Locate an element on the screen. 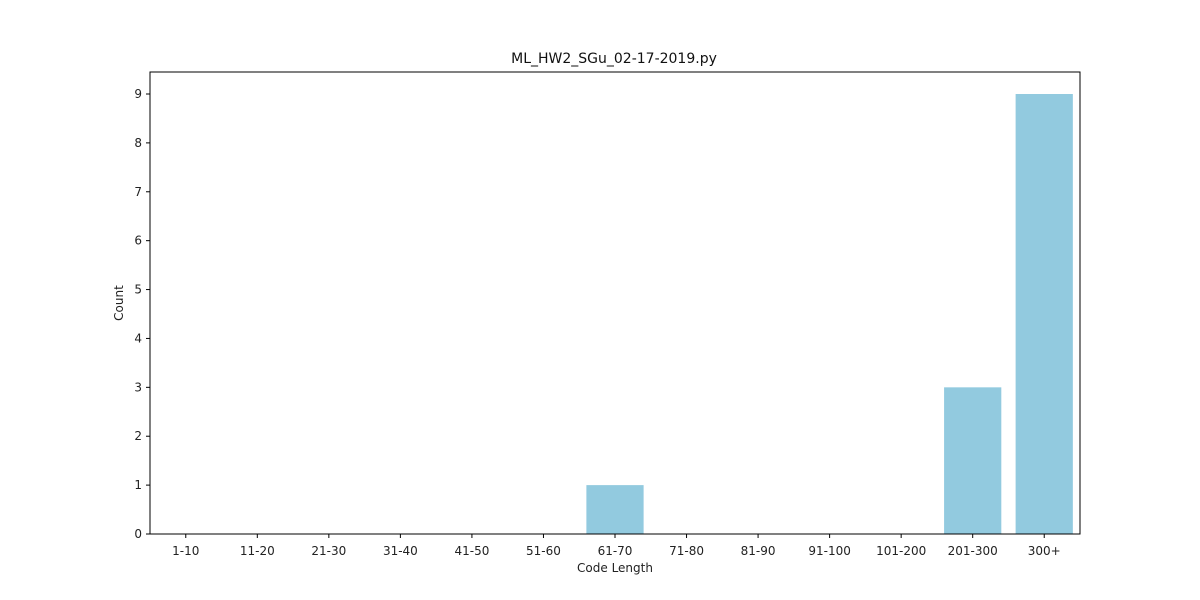  x-tick-label: 61-70 is located at coordinates (615, 551).